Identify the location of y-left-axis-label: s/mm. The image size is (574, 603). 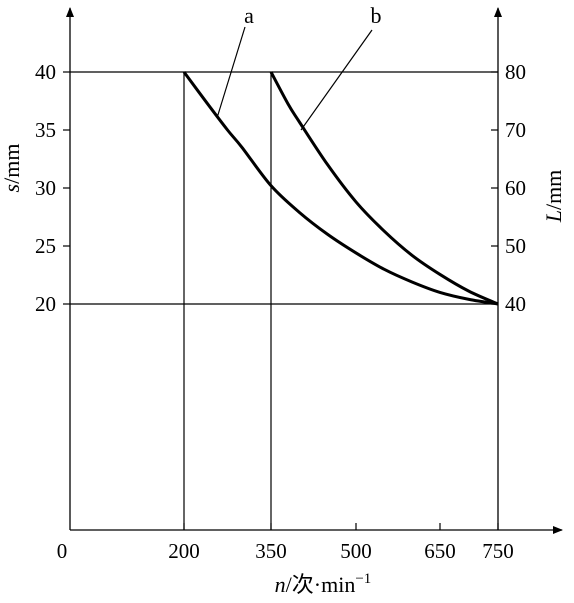
(12, 168).